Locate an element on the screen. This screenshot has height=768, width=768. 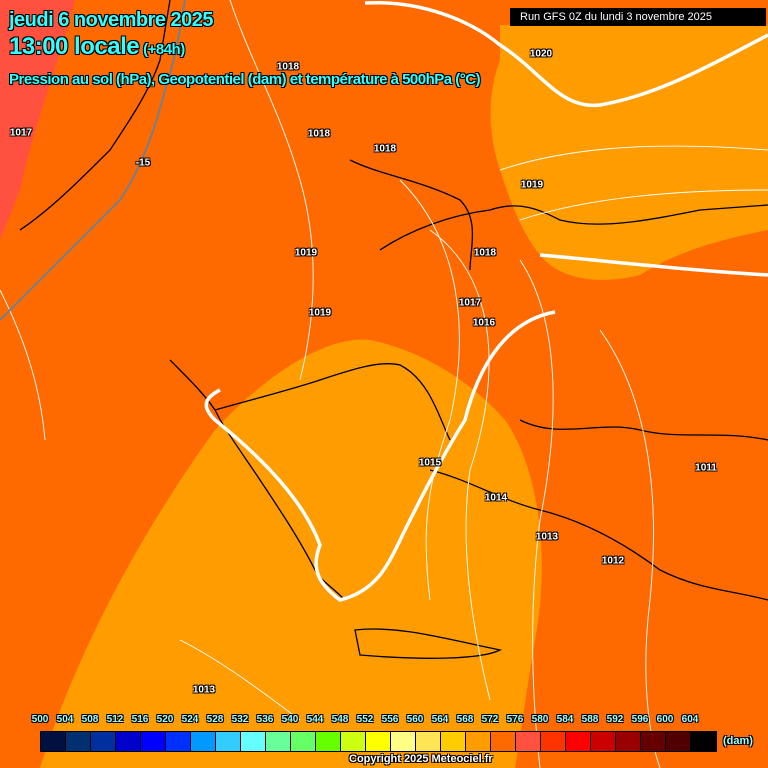
copyright: Copyright 2025 Meteociel.fr is located at coordinates (421, 759).